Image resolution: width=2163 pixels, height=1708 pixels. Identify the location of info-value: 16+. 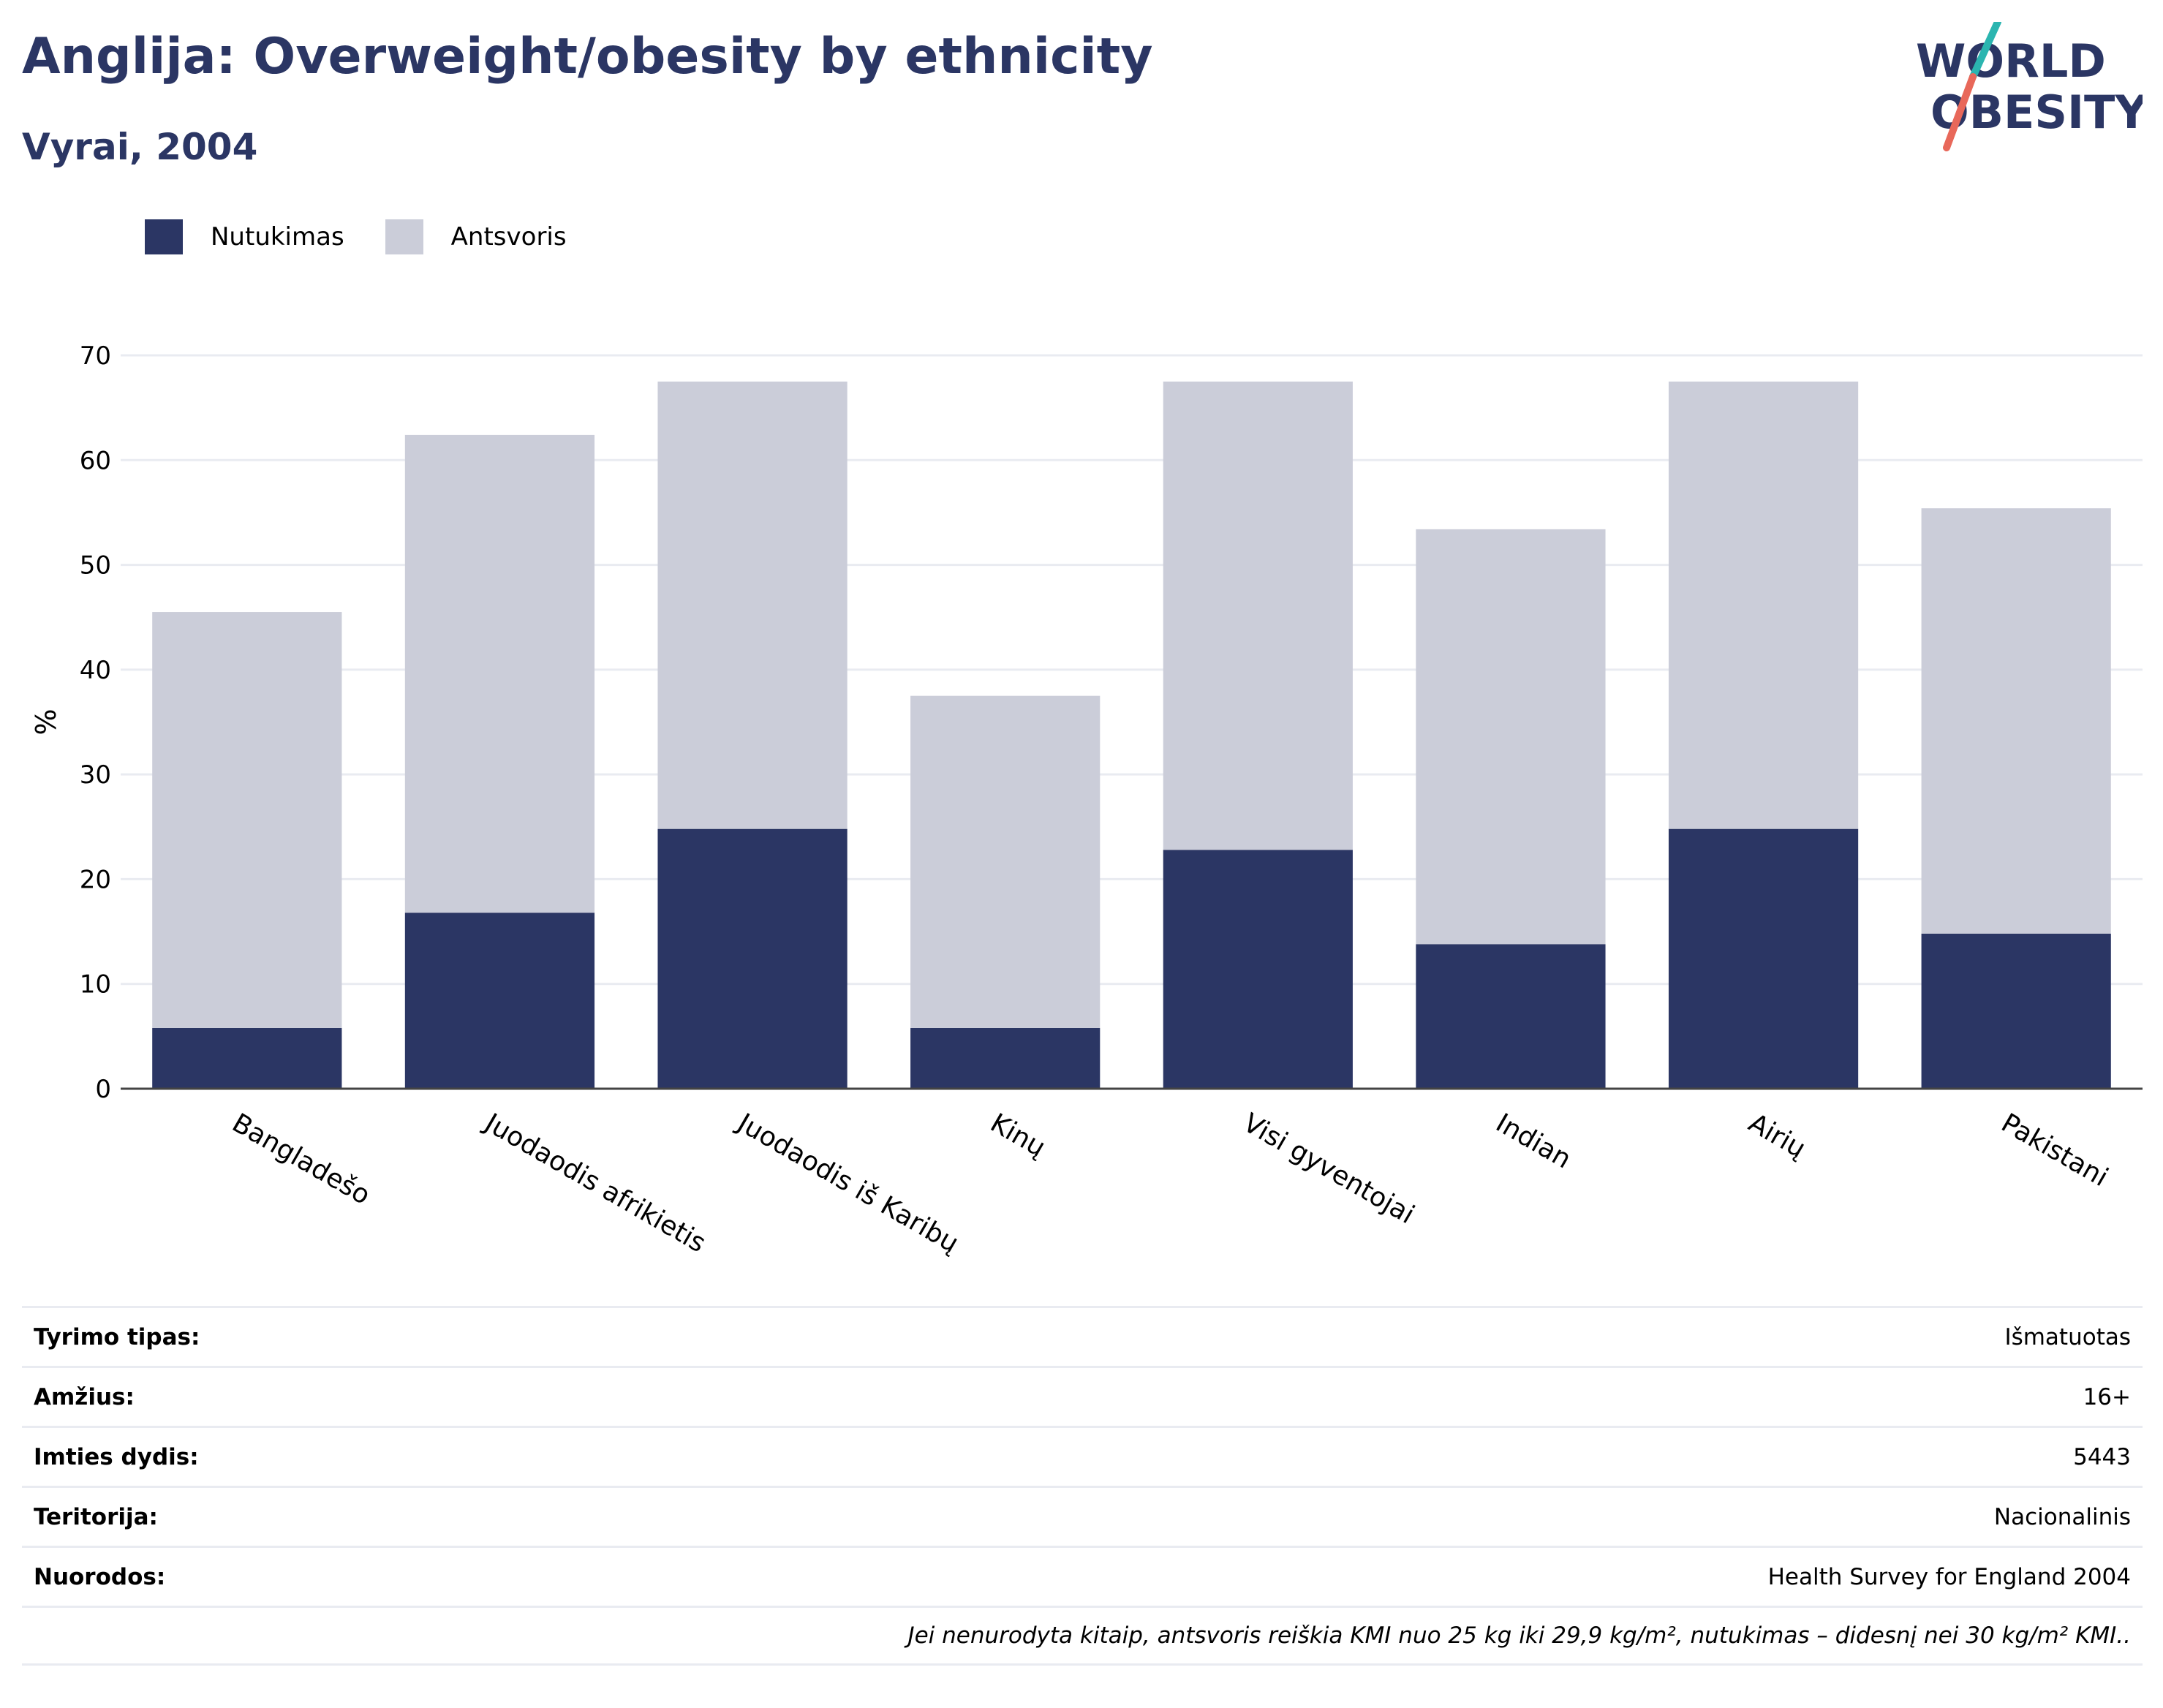
(2107, 1396).